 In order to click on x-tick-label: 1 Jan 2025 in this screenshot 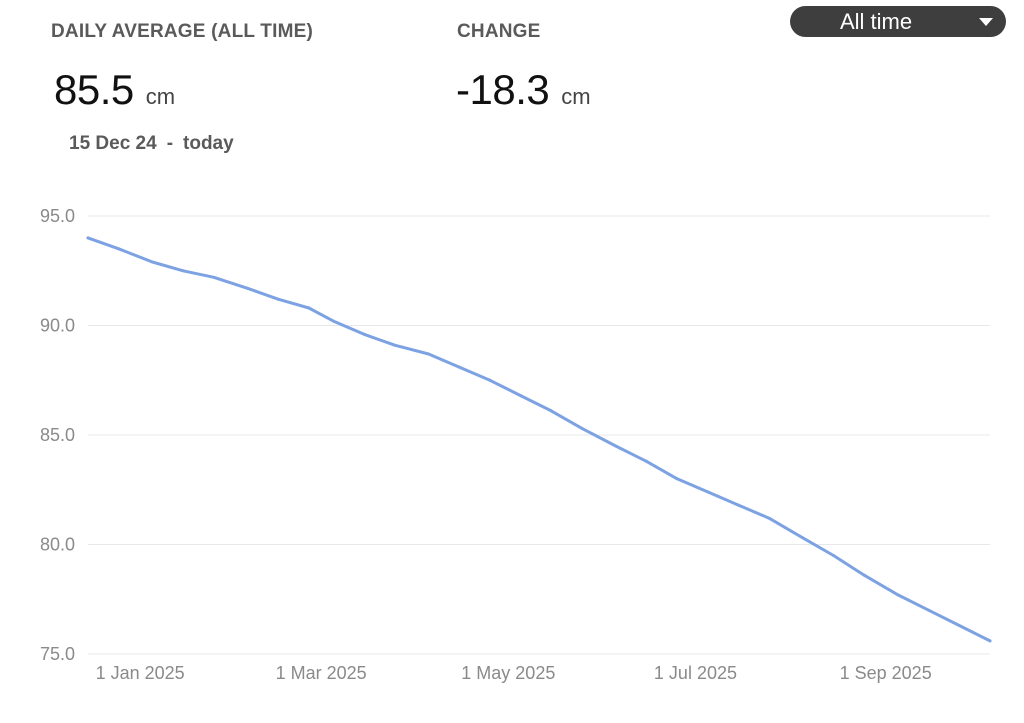, I will do `click(140, 673)`.